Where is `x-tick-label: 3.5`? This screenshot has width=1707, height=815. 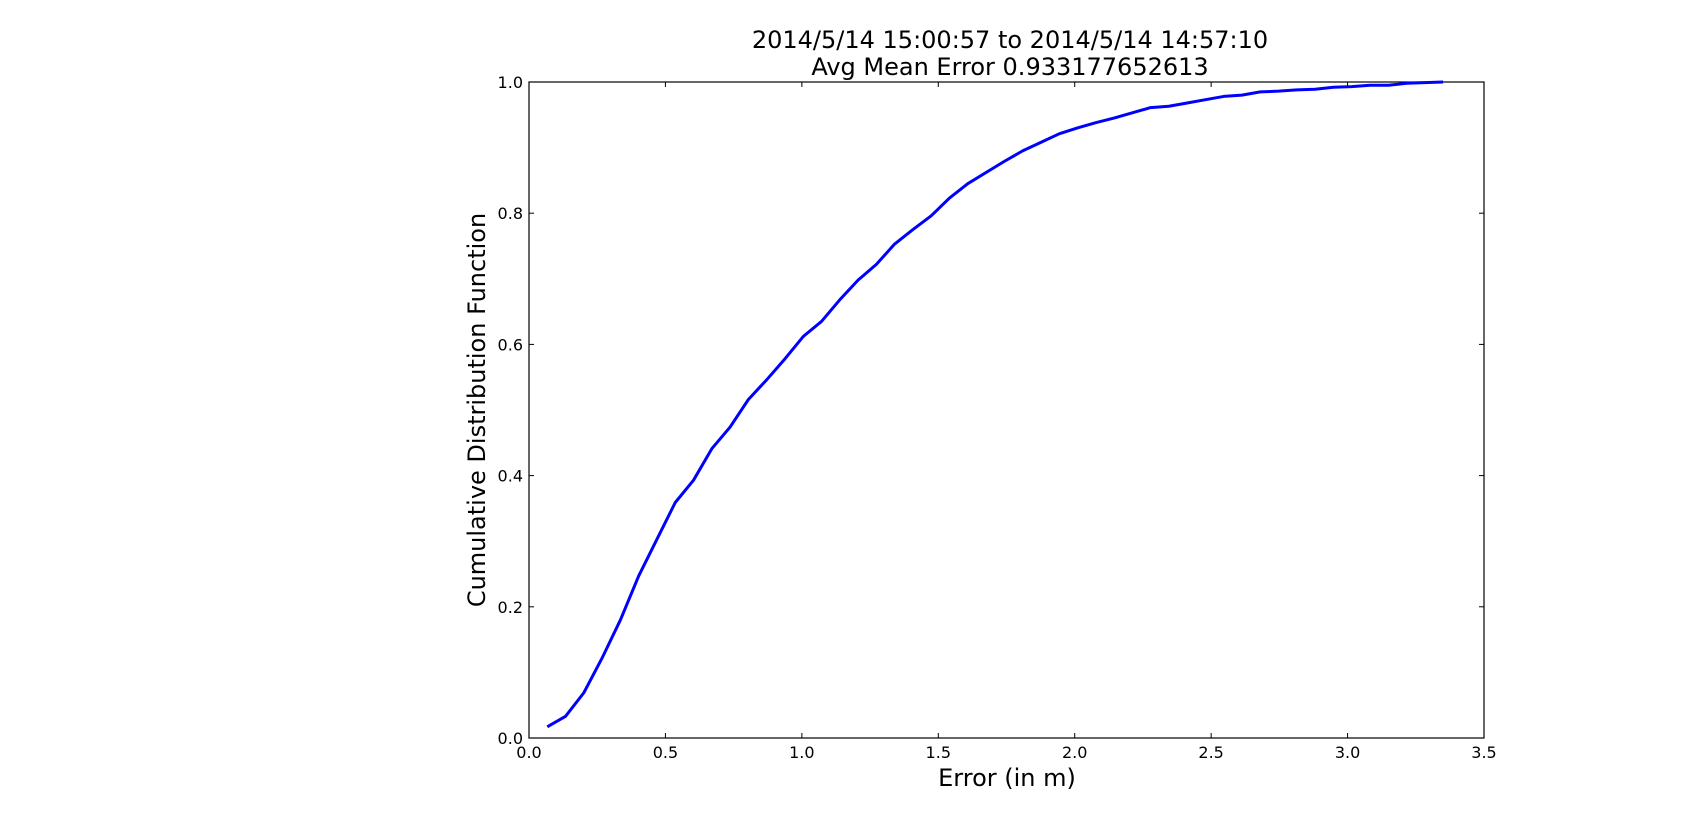 x-tick-label: 3.5 is located at coordinates (1483, 752).